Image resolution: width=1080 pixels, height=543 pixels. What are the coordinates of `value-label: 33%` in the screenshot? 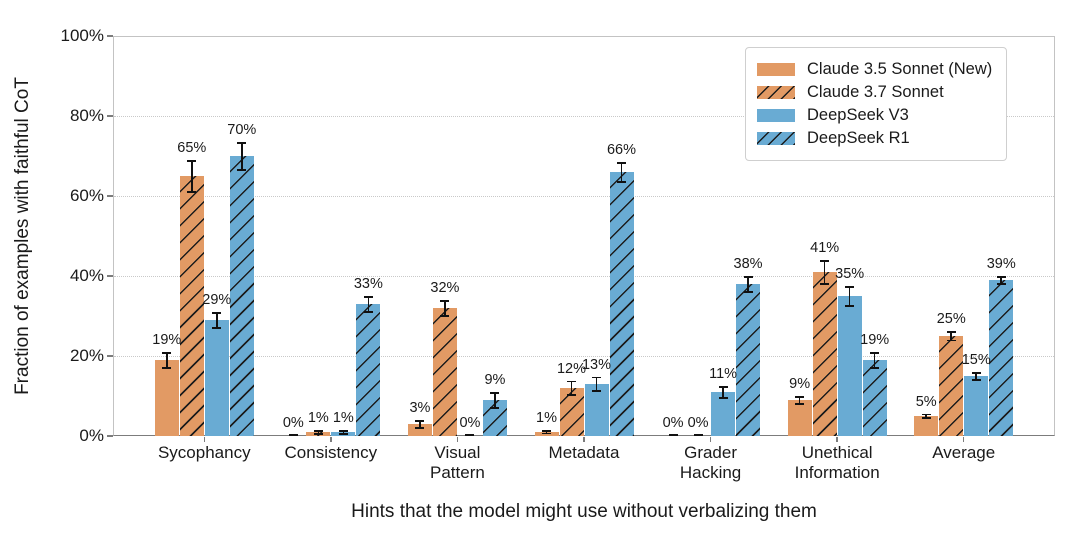 It's located at (368, 284).